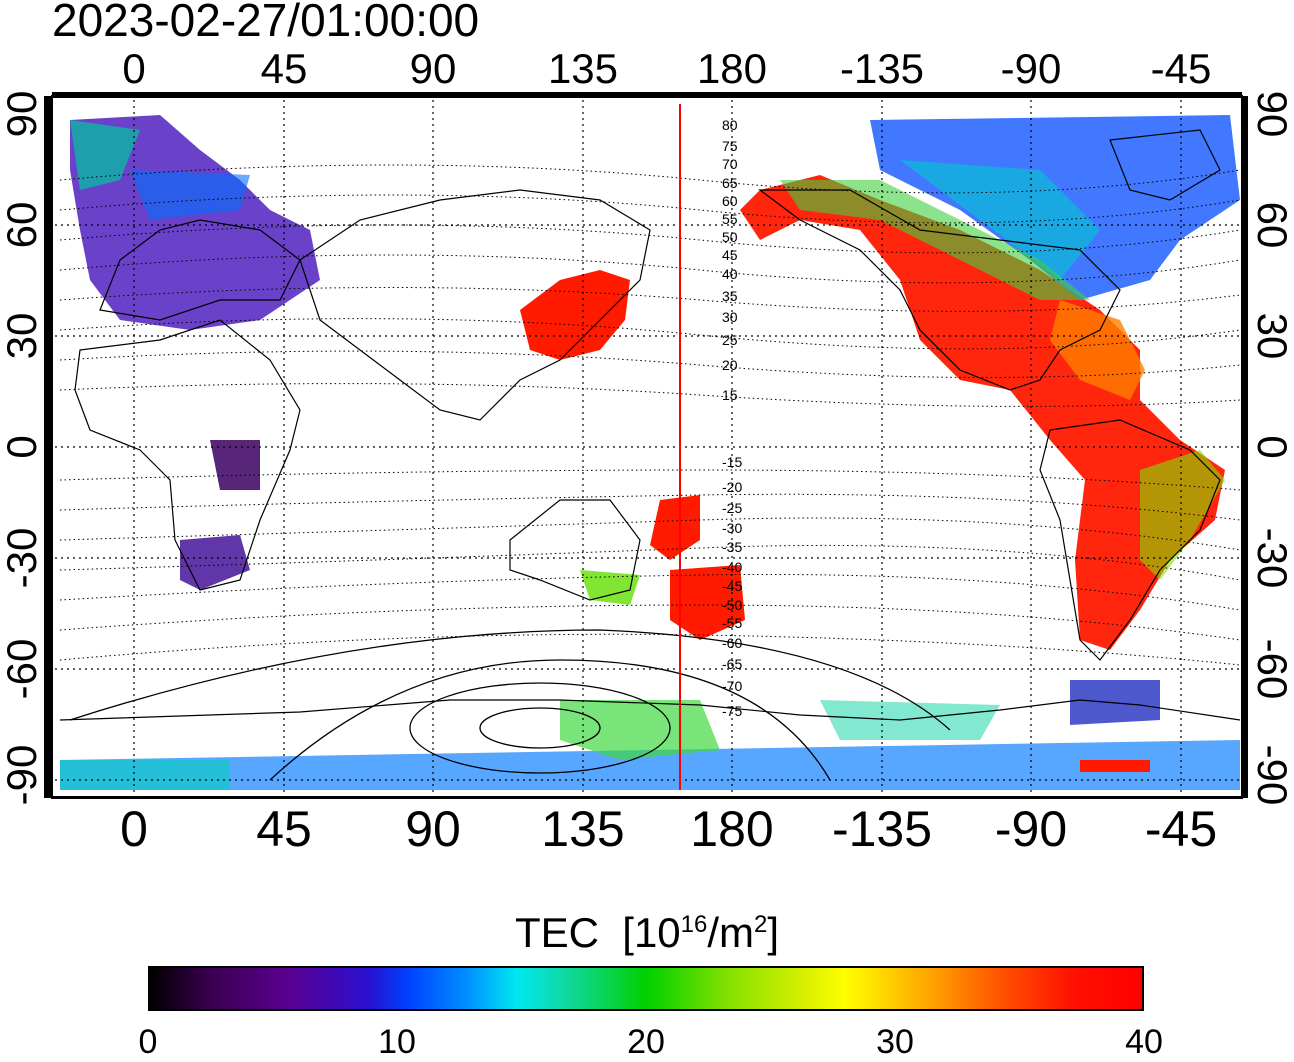  Describe the element at coordinates (731, 932) in the screenshot. I see `colorbar-unit-mid: /m` at that location.